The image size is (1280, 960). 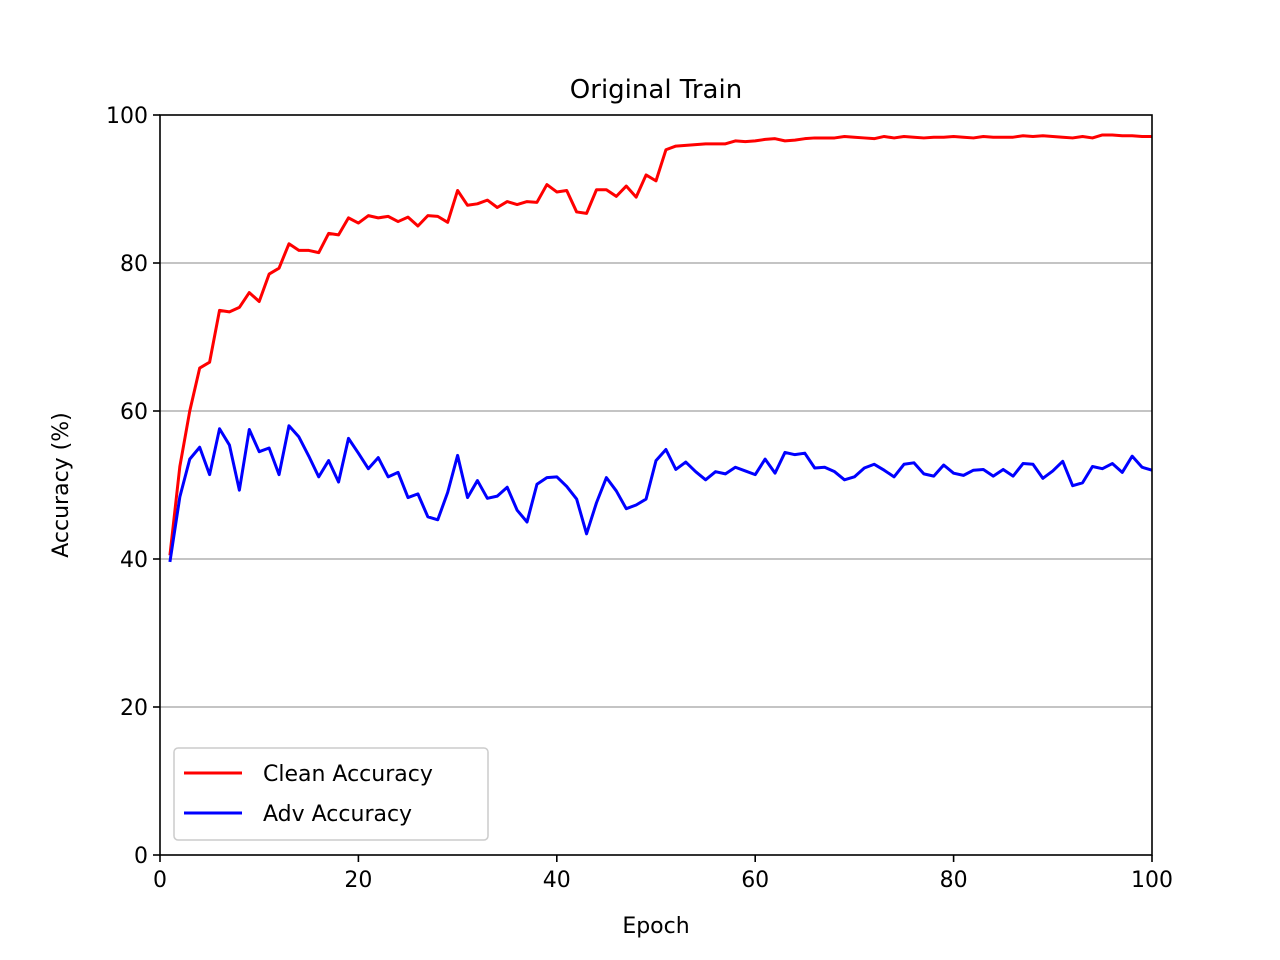 I want to click on y-tick-label: 80, so click(x=134, y=264).